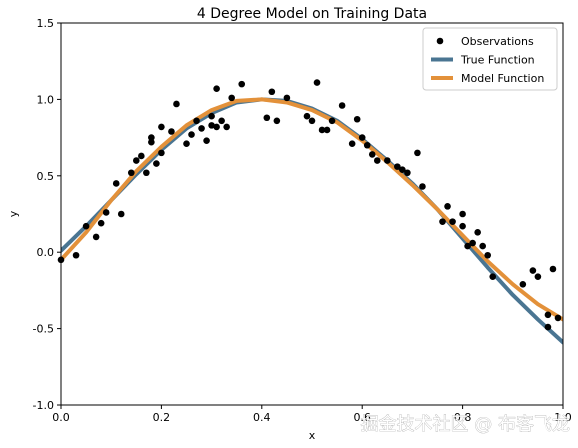 The height and width of the screenshot is (448, 578). I want to click on watermark: 掘金技术社区 @ 布客飞龙, so click(465, 424).